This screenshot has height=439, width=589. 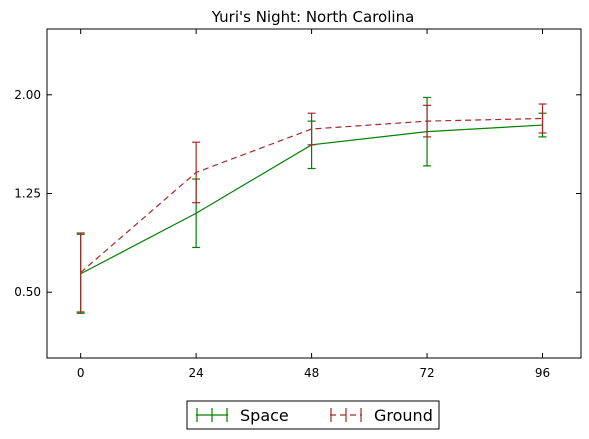 I want to click on legend-box, so click(x=313, y=415).